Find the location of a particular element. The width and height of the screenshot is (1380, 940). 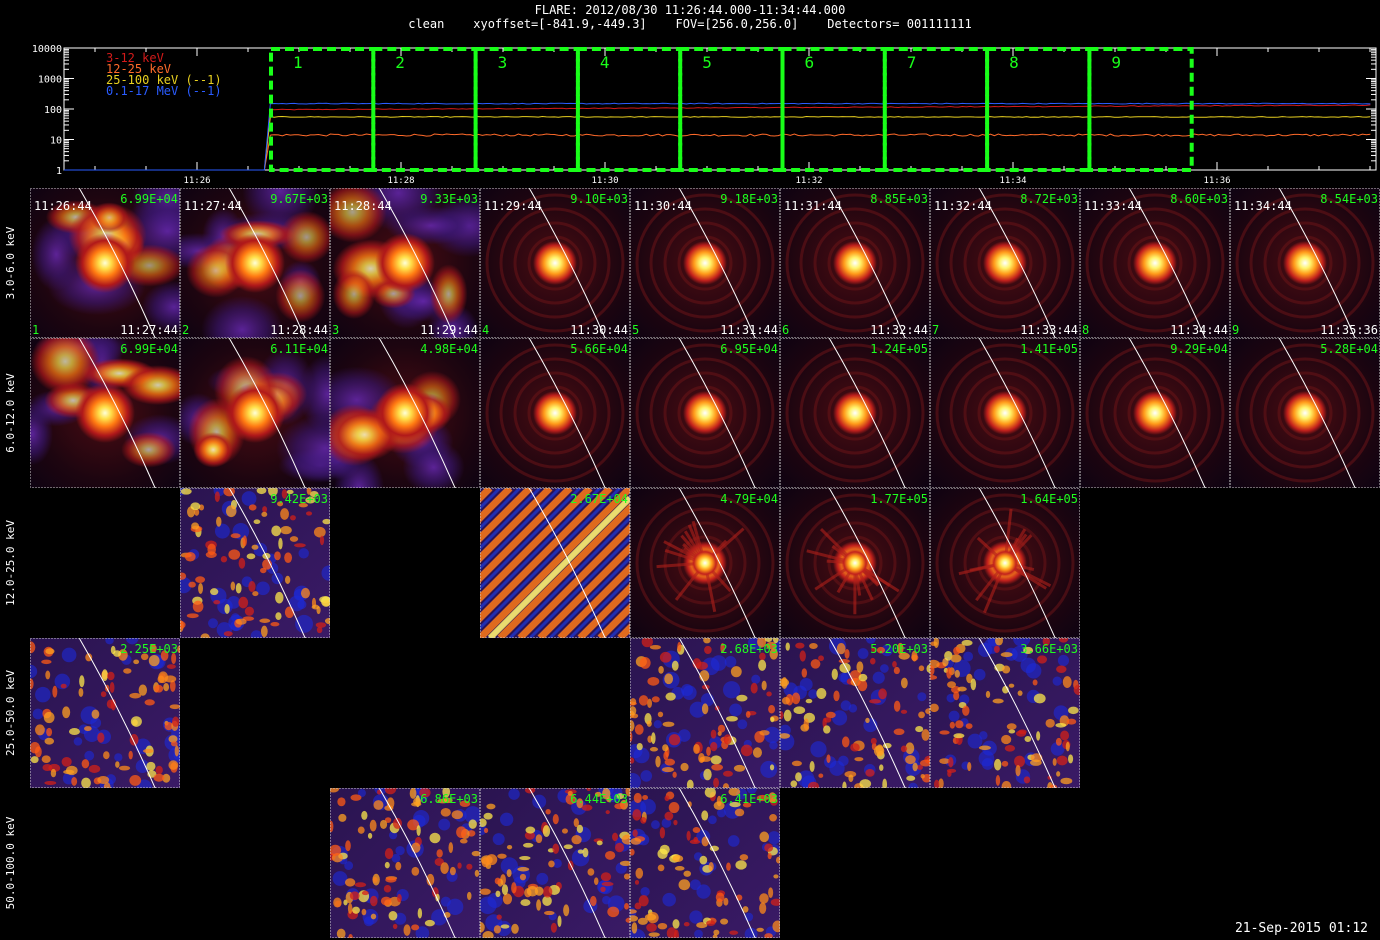

image-max-label: 6.11E+04 is located at coordinates (299, 349).